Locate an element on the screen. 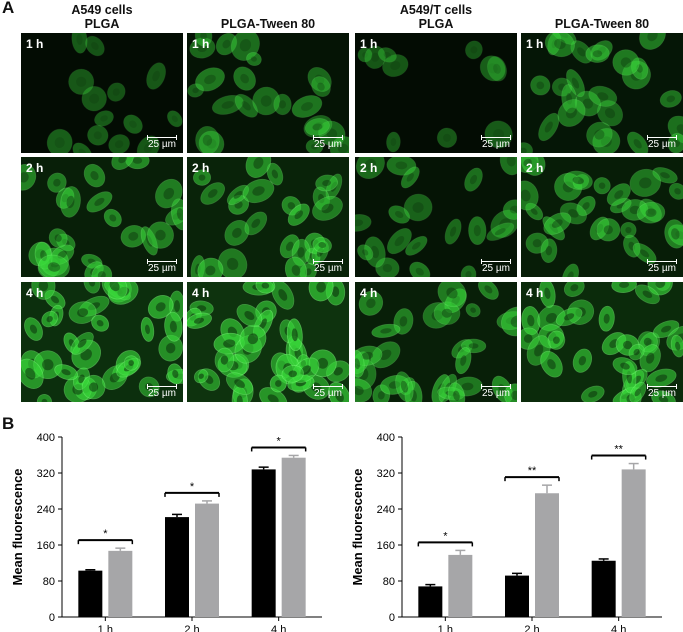 The width and height of the screenshot is (683, 632). column-header: A549/T cells PLGA is located at coordinates (436, 17).